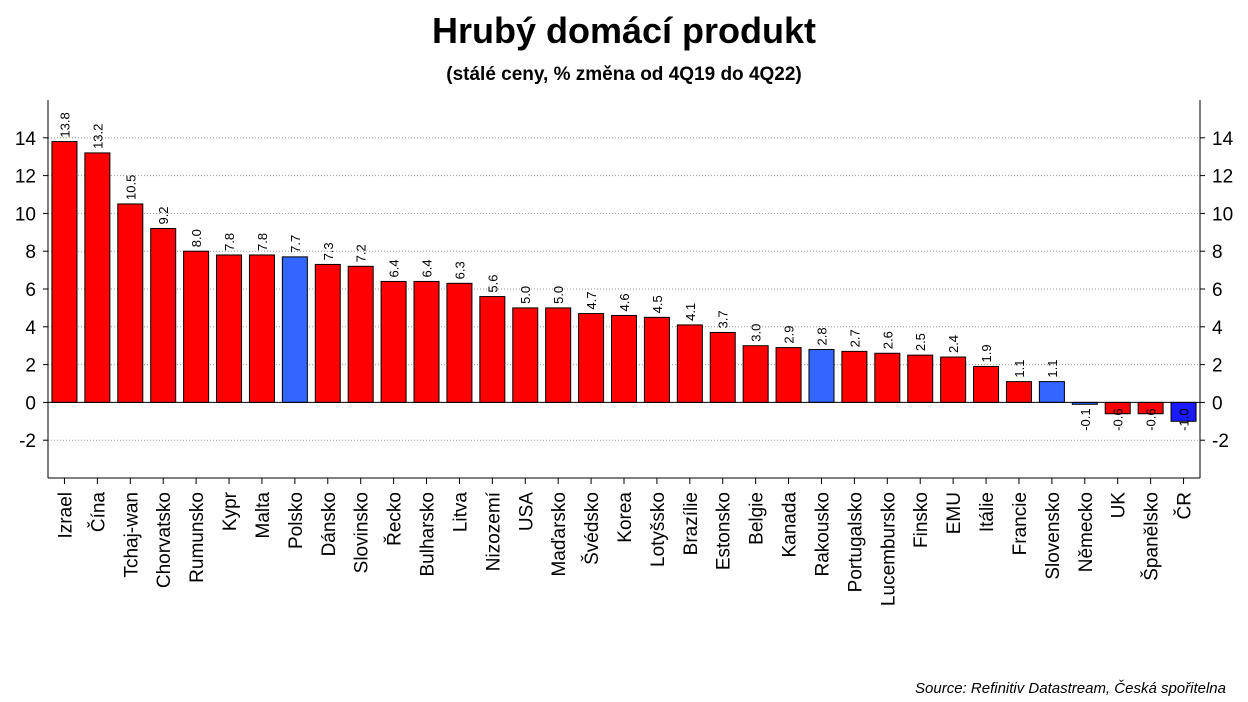  What do you see at coordinates (459, 270) in the screenshot?
I see `data-label: 6.3` at bounding box center [459, 270].